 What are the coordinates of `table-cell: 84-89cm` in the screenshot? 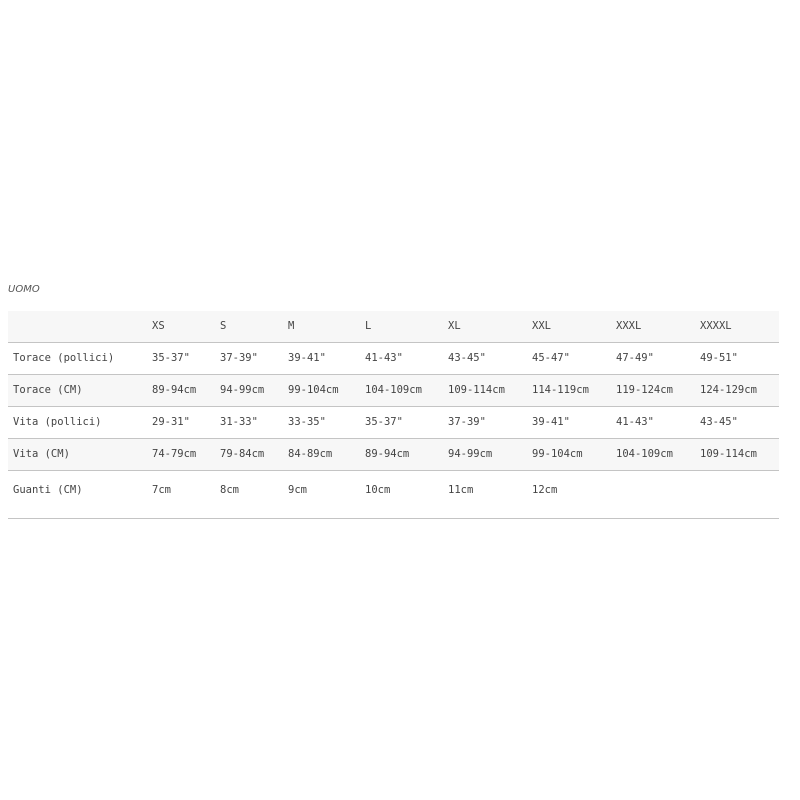 It's located at (310, 454).